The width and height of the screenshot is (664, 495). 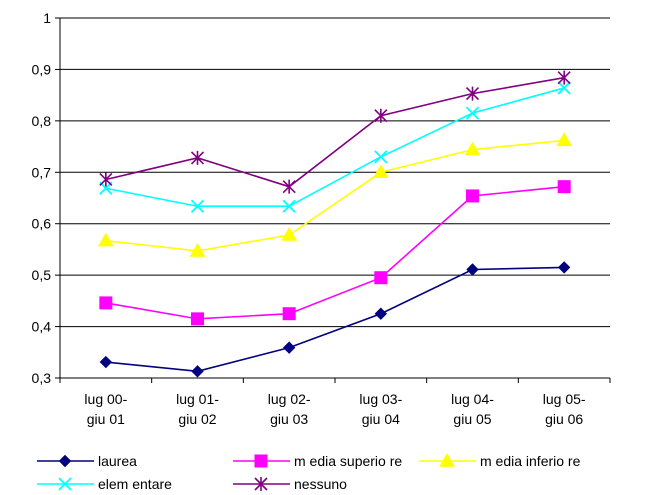 What do you see at coordinates (42, 172) in the screenshot?
I see `y-tick-label: 0,7` at bounding box center [42, 172].